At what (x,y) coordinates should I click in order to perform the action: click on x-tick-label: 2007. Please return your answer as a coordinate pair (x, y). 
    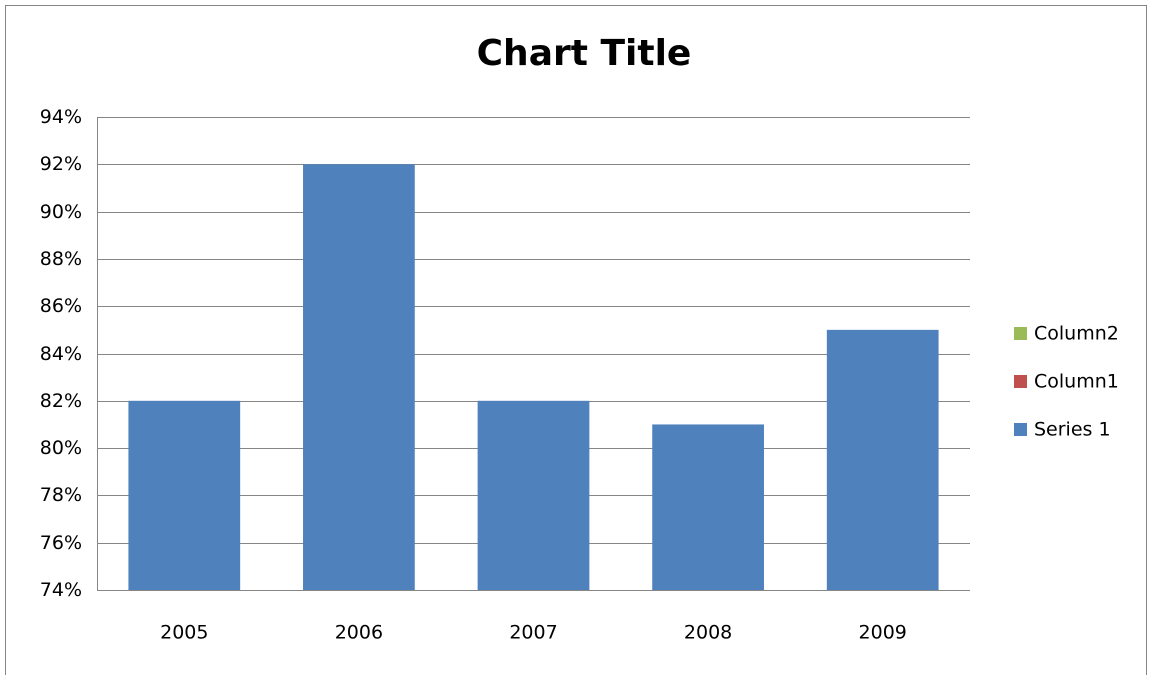
    Looking at the image, I should click on (533, 633).